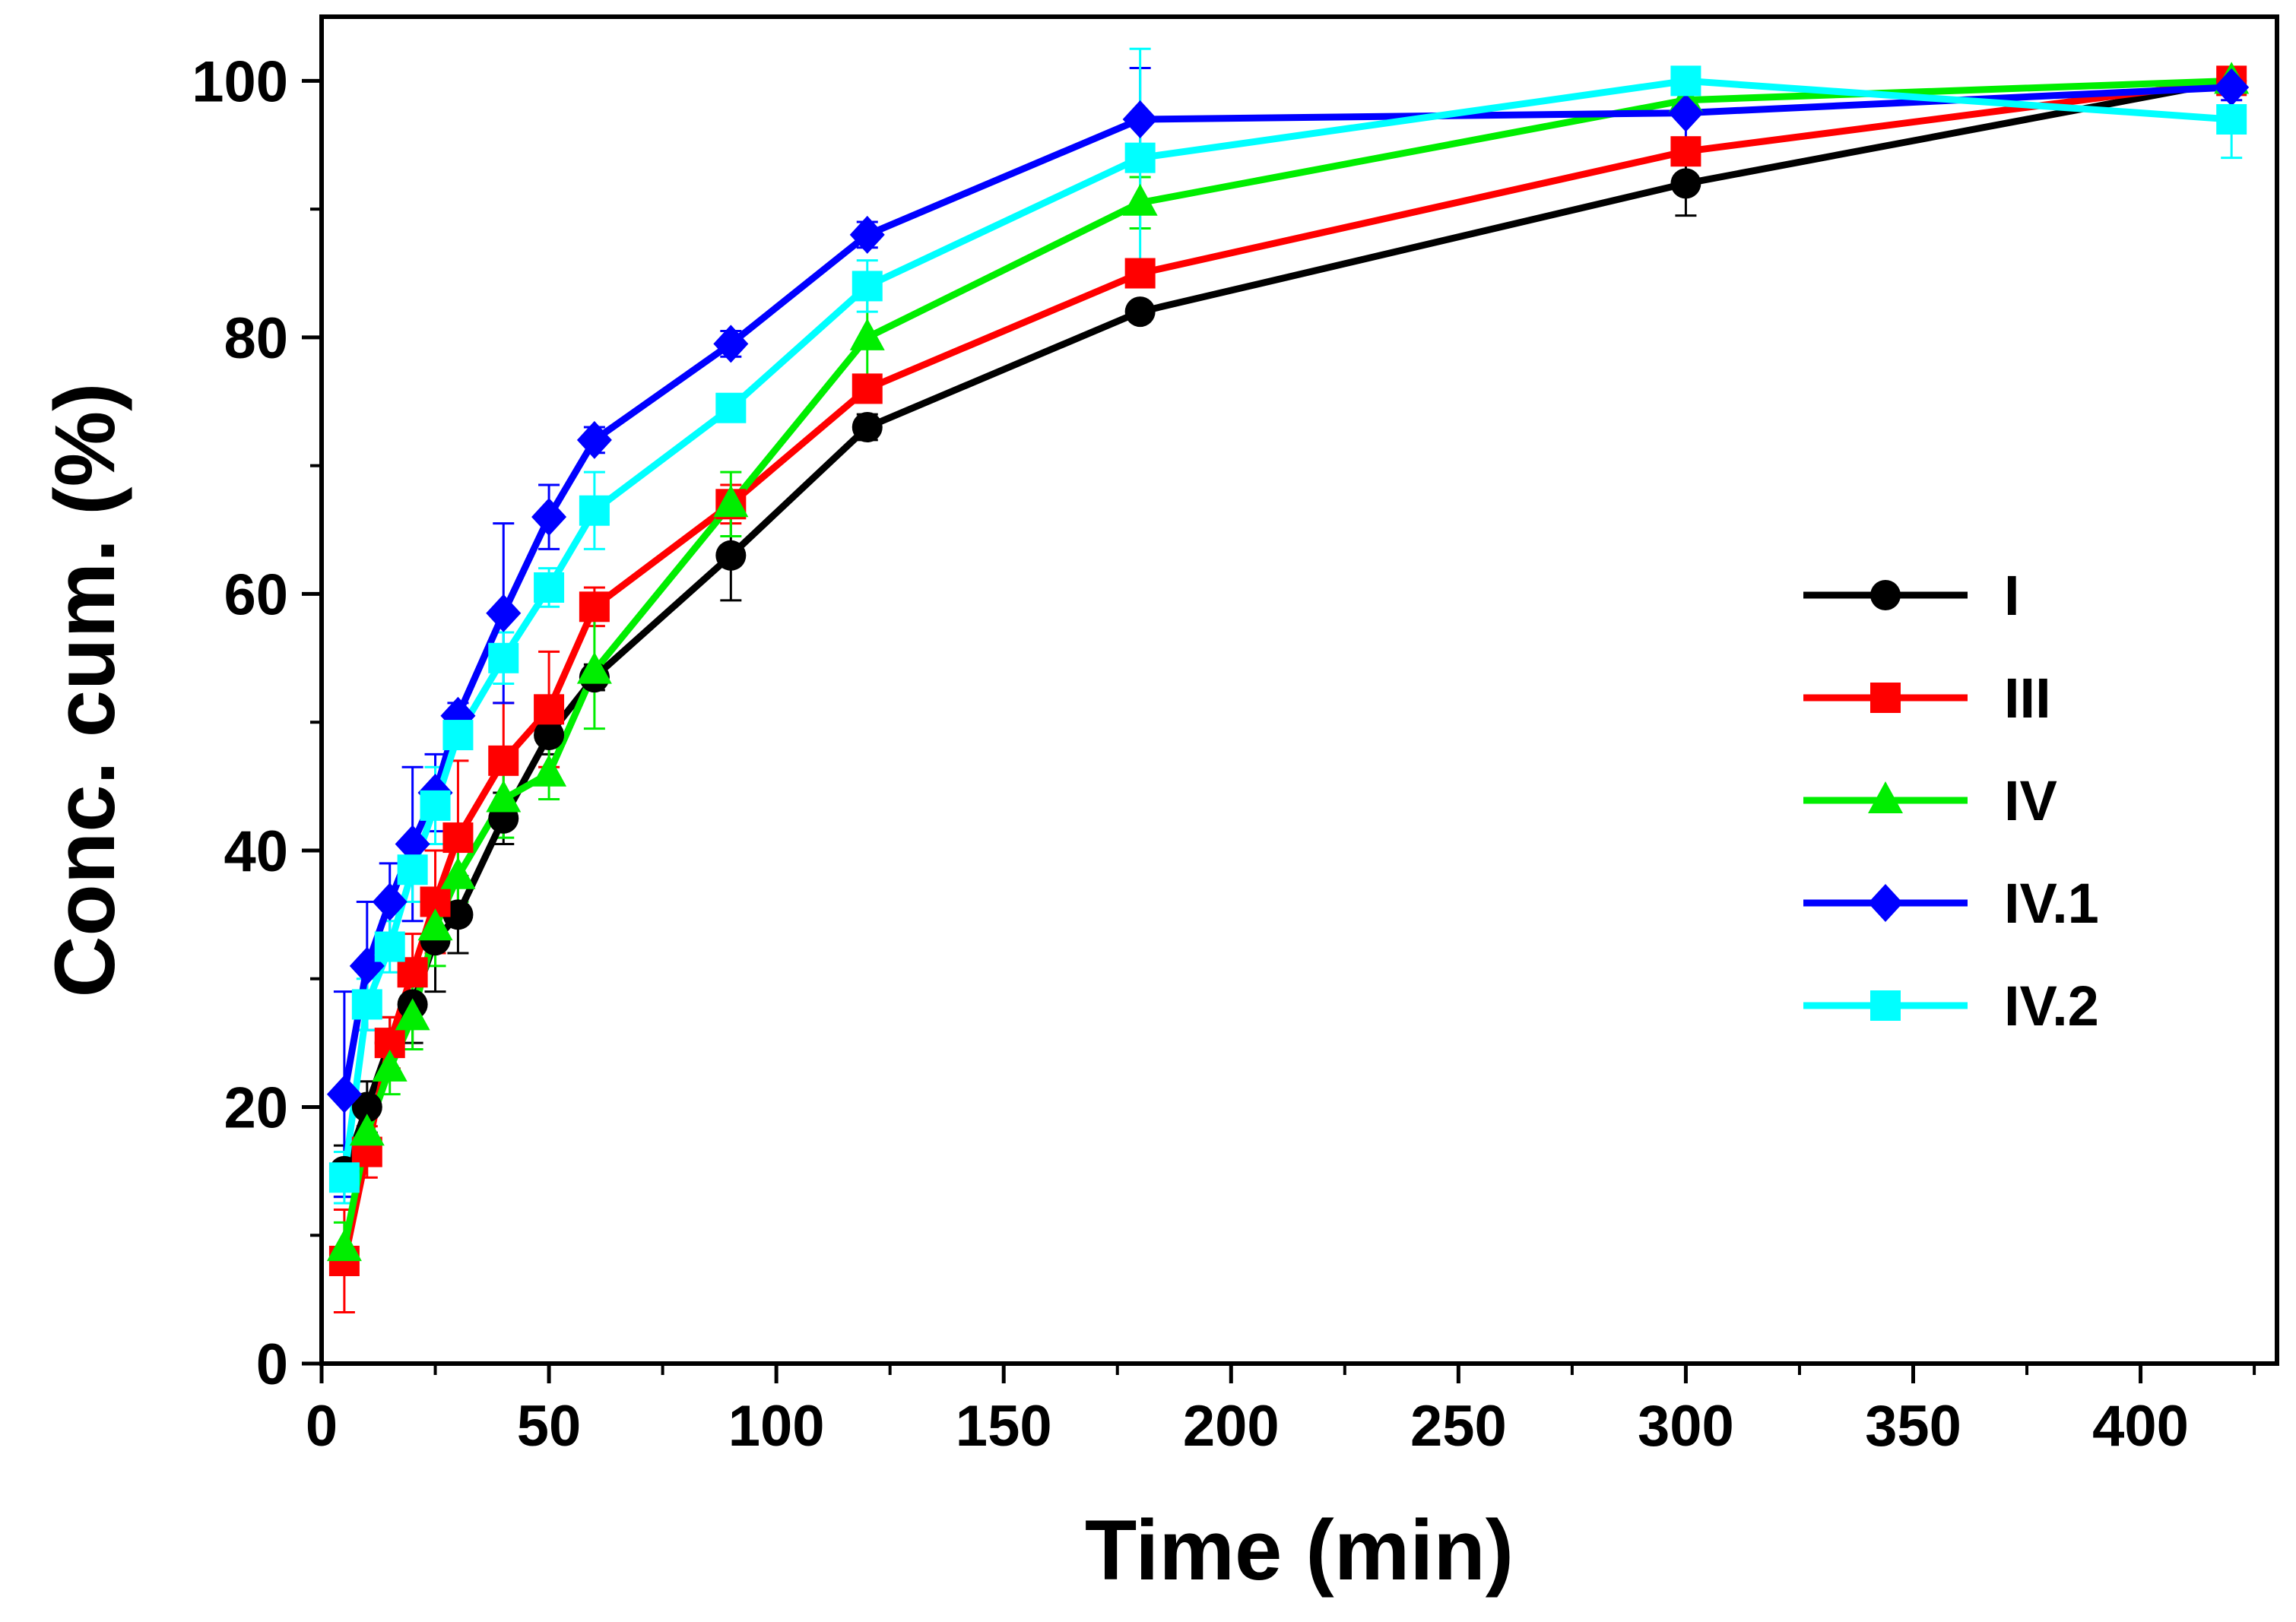  What do you see at coordinates (776, 1426) in the screenshot?
I see `x-tick-label: 100` at bounding box center [776, 1426].